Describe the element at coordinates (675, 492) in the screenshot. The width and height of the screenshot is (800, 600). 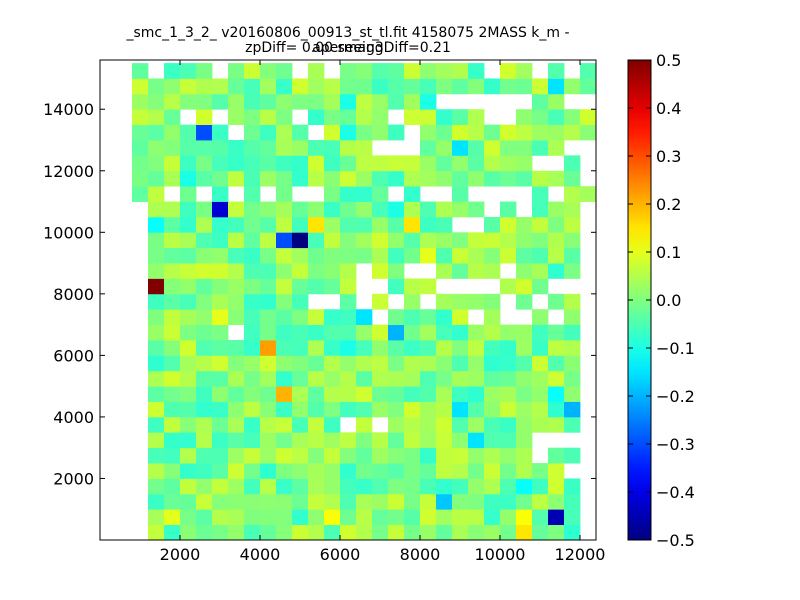
I see `colorbar-tick-label: −0.4` at that location.